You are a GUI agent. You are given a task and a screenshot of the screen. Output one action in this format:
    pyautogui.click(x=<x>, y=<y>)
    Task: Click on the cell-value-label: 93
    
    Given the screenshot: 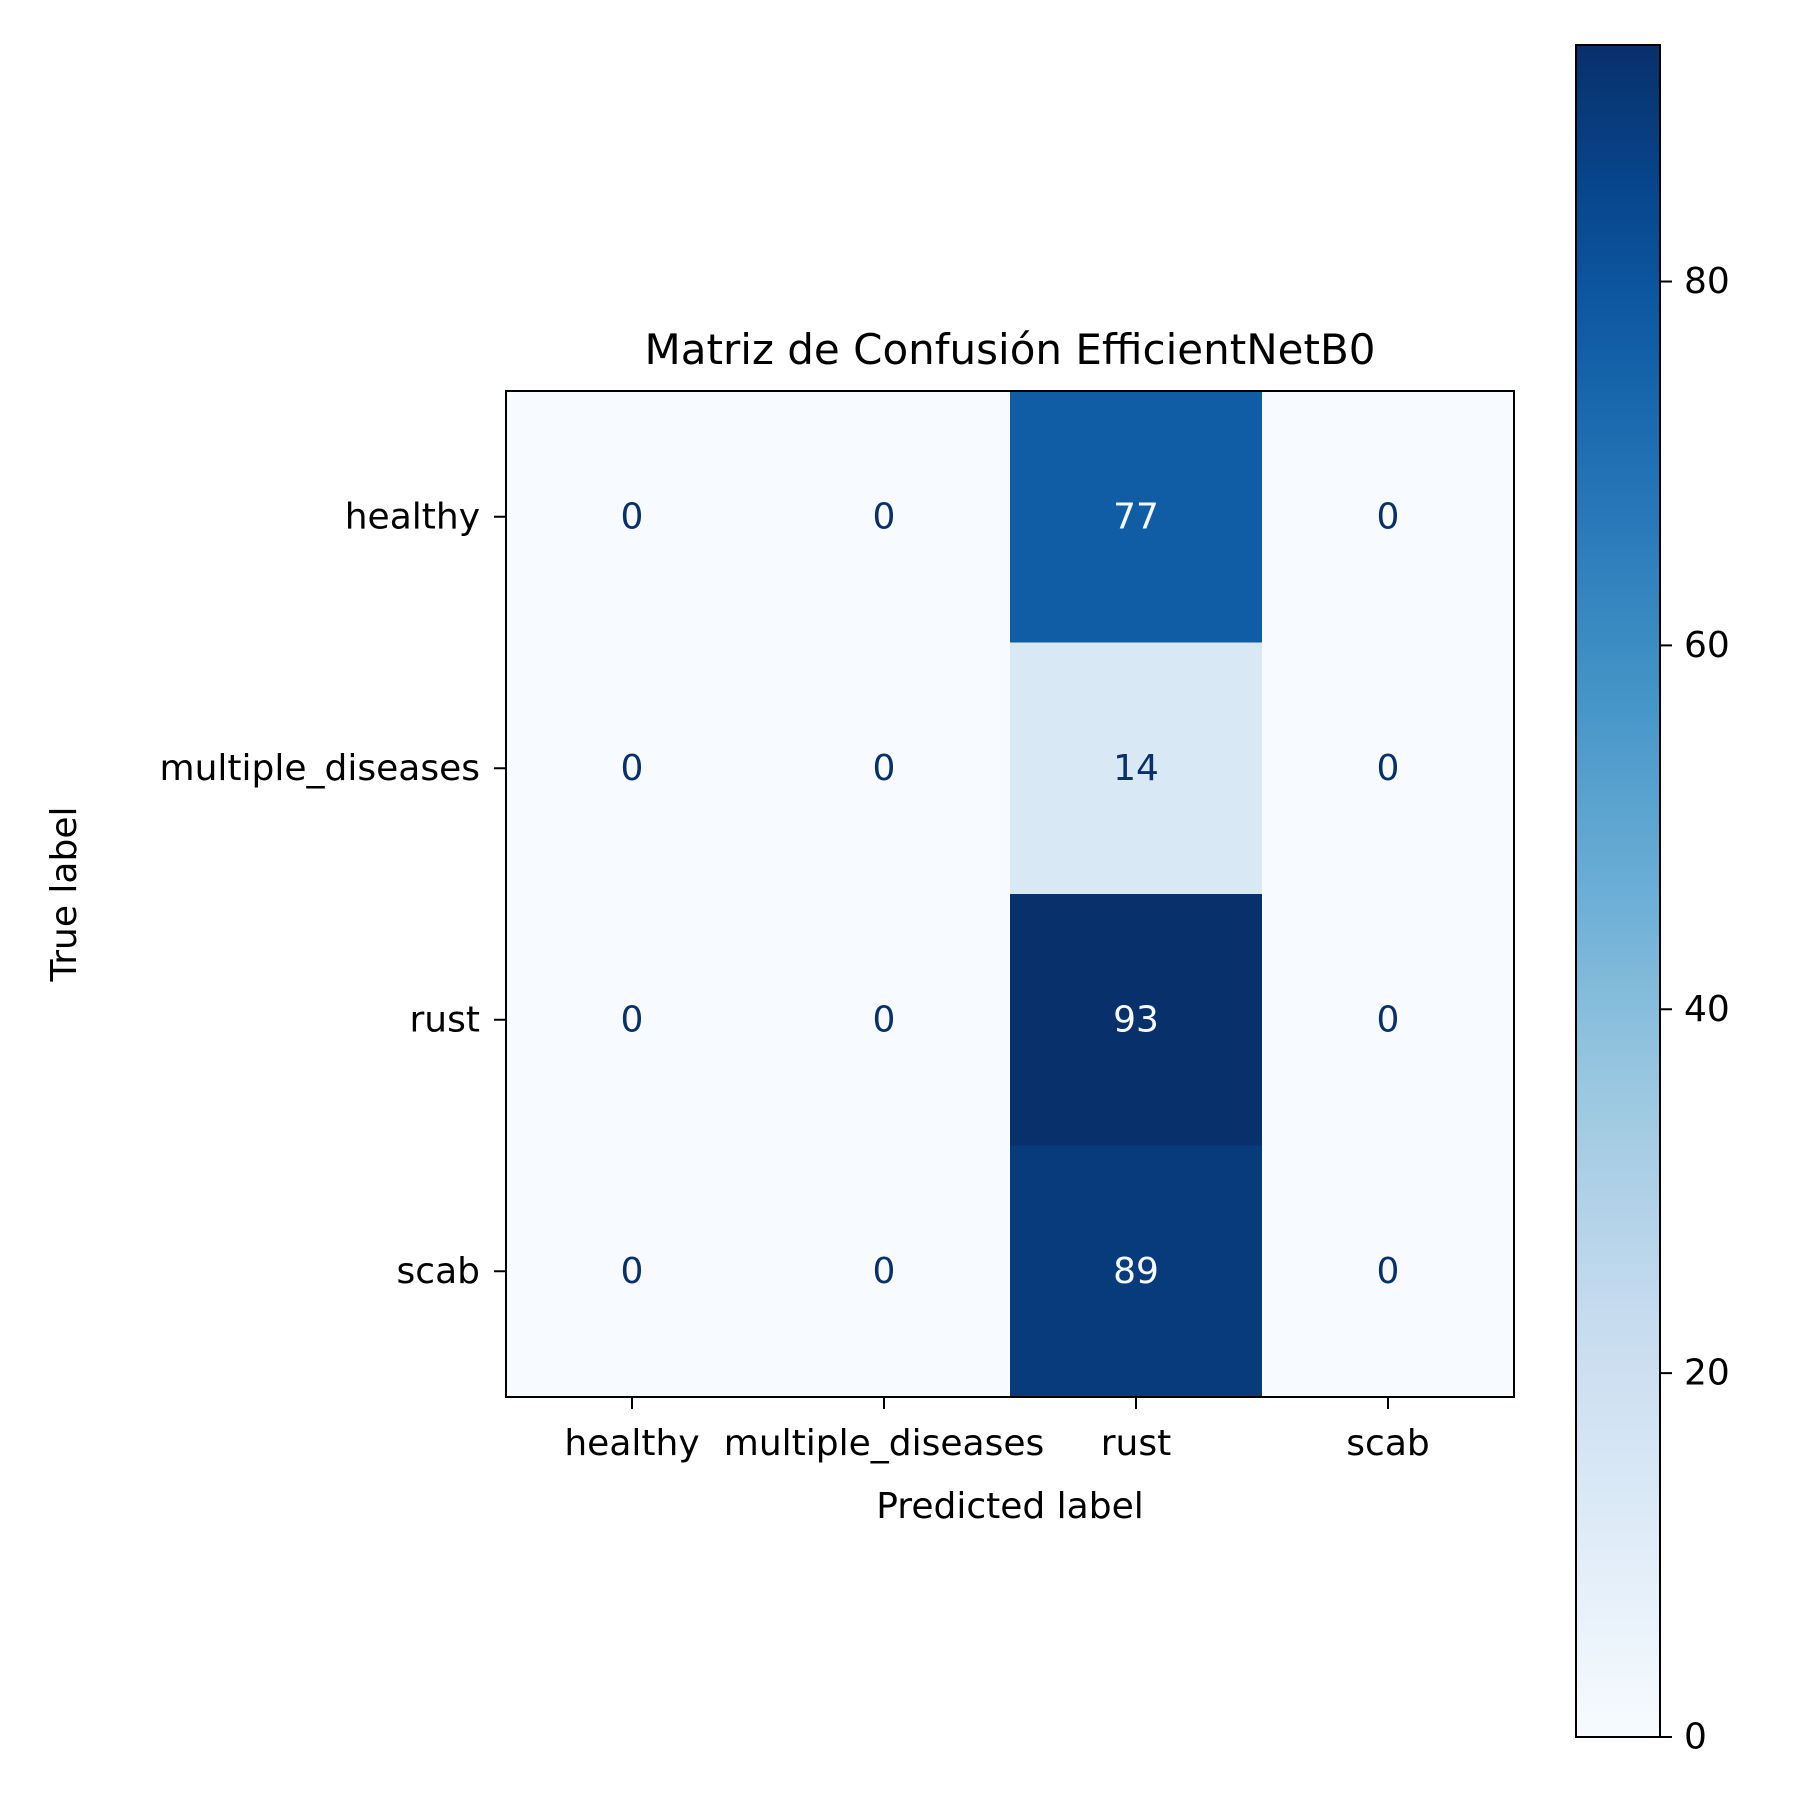 What is the action you would take?
    pyautogui.click(x=1136, y=1019)
    